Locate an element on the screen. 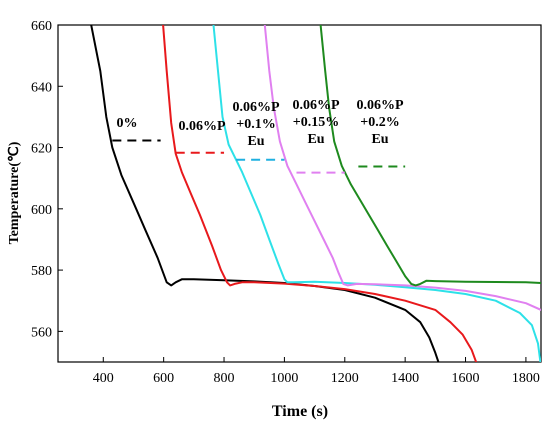 This screenshot has width=550, height=425. annotation-label-5: 0.06%P +0.2% Eu is located at coordinates (380, 122).